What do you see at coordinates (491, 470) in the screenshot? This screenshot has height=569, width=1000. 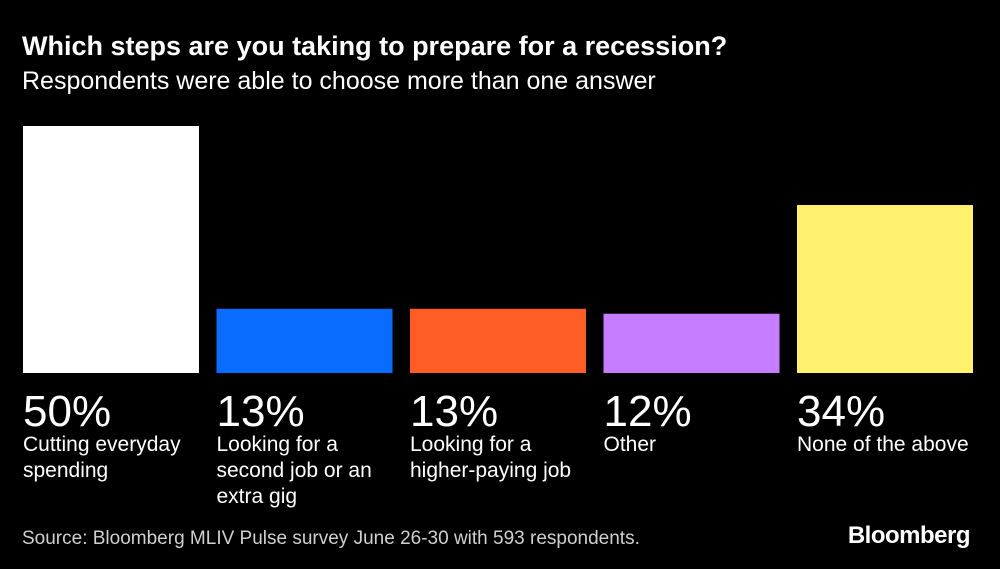 I see `category-label-line: higher-paying job` at bounding box center [491, 470].